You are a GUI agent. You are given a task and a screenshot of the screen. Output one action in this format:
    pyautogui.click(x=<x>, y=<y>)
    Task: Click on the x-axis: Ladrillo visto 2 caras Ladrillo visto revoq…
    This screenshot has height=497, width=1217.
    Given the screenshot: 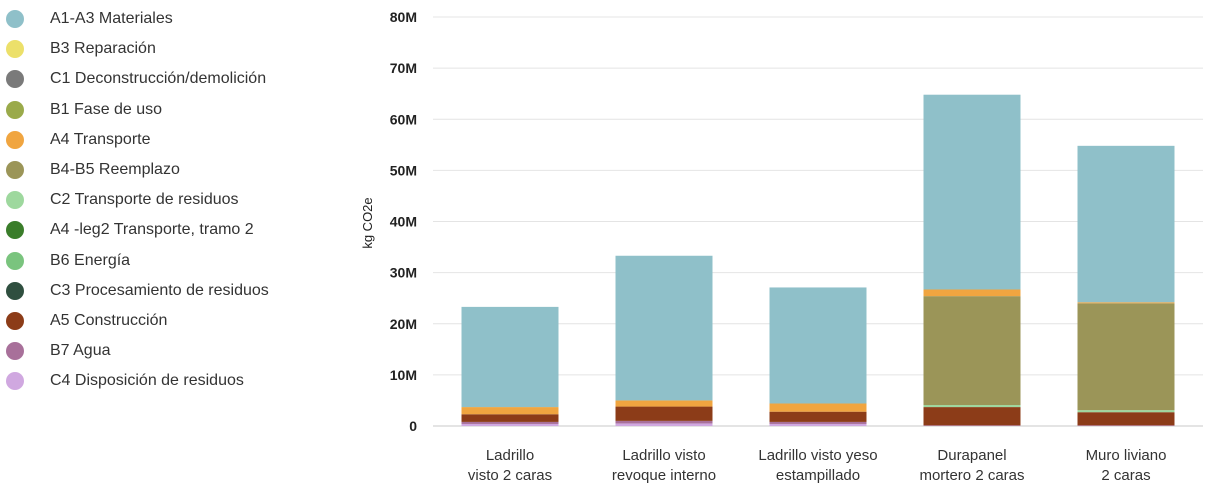 What is the action you would take?
    pyautogui.click(x=817, y=465)
    